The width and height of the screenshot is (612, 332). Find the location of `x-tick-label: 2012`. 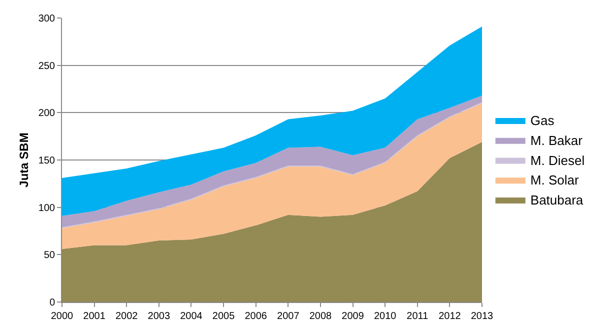

x-tick-label: 2012 is located at coordinates (450, 316).